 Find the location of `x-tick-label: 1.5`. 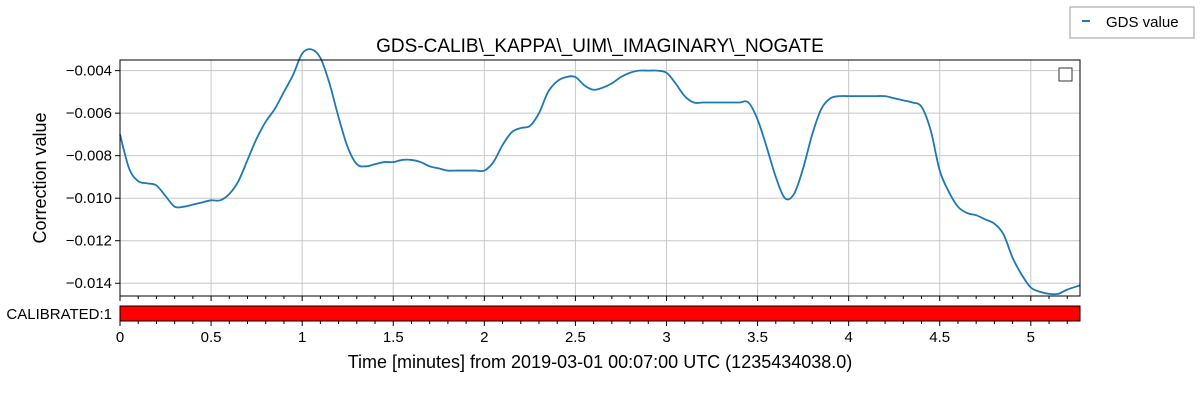

x-tick-label: 1.5 is located at coordinates (393, 337).